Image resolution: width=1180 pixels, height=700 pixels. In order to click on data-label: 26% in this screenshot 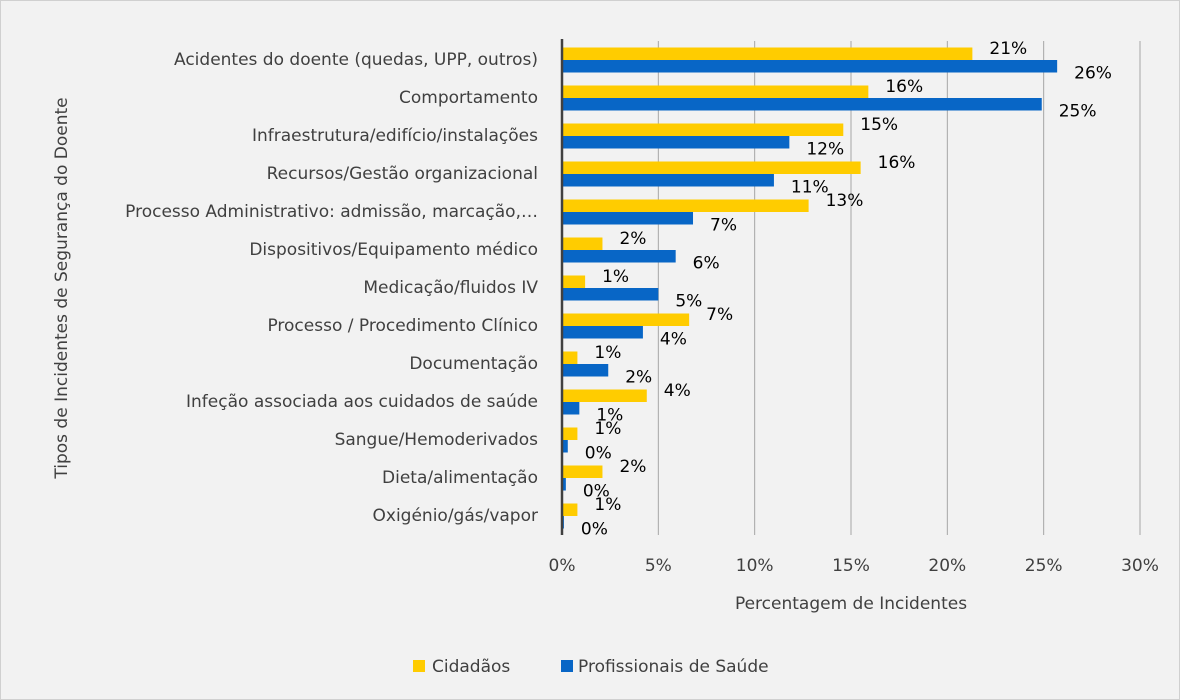, I will do `click(1093, 73)`.